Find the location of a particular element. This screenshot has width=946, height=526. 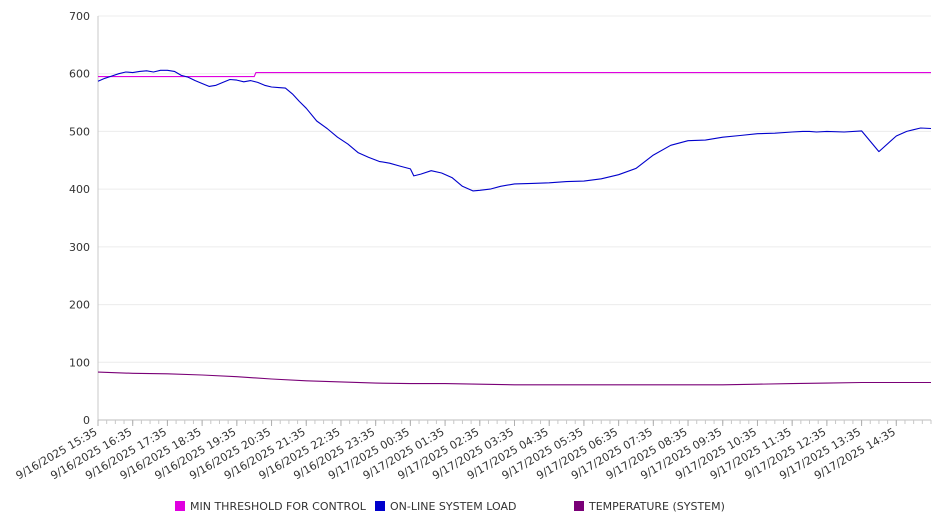

legend-item-system-load: ON-LINE SYSTEM LOAD is located at coordinates (445, 506).